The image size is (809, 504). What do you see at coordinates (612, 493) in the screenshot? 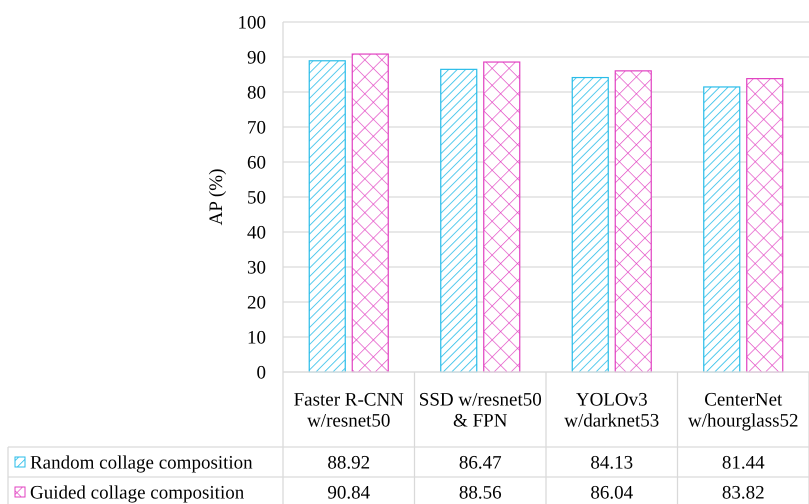
I see `data-label: 86.04` at bounding box center [612, 493].